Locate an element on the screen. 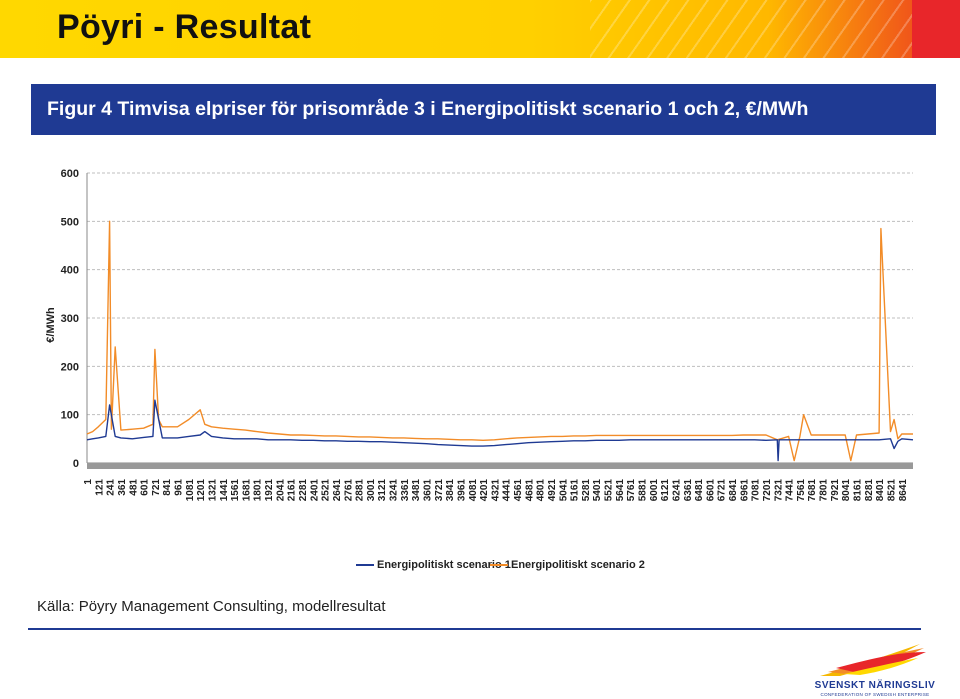  x-tick-label: 7441 is located at coordinates (790, 490).